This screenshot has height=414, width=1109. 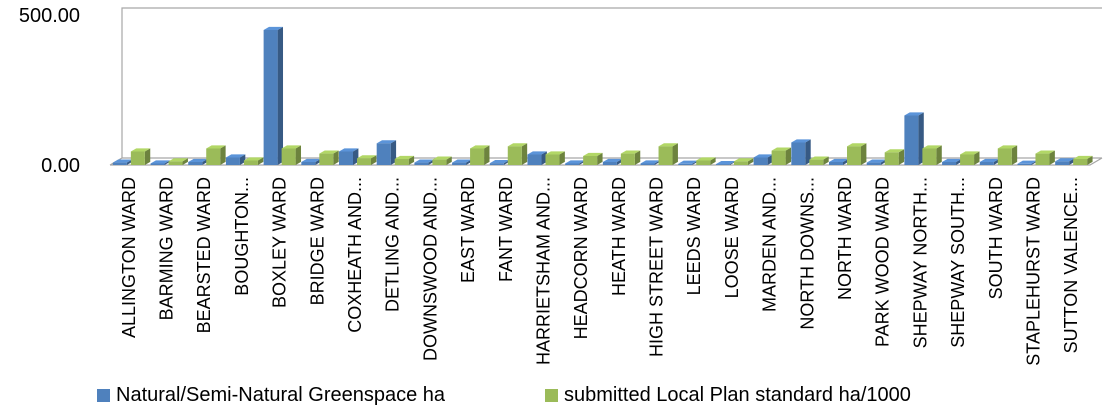 I want to click on legend-item-greenspace: Natural/Semi-Natural Greenspace ha, so click(x=271, y=395).